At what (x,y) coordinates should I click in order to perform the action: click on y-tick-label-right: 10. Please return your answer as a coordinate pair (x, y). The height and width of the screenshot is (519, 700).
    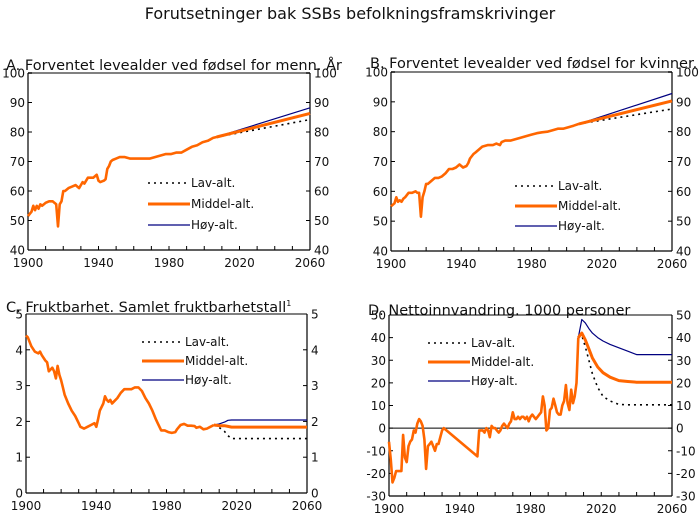
    Looking at the image, I should click on (683, 406).